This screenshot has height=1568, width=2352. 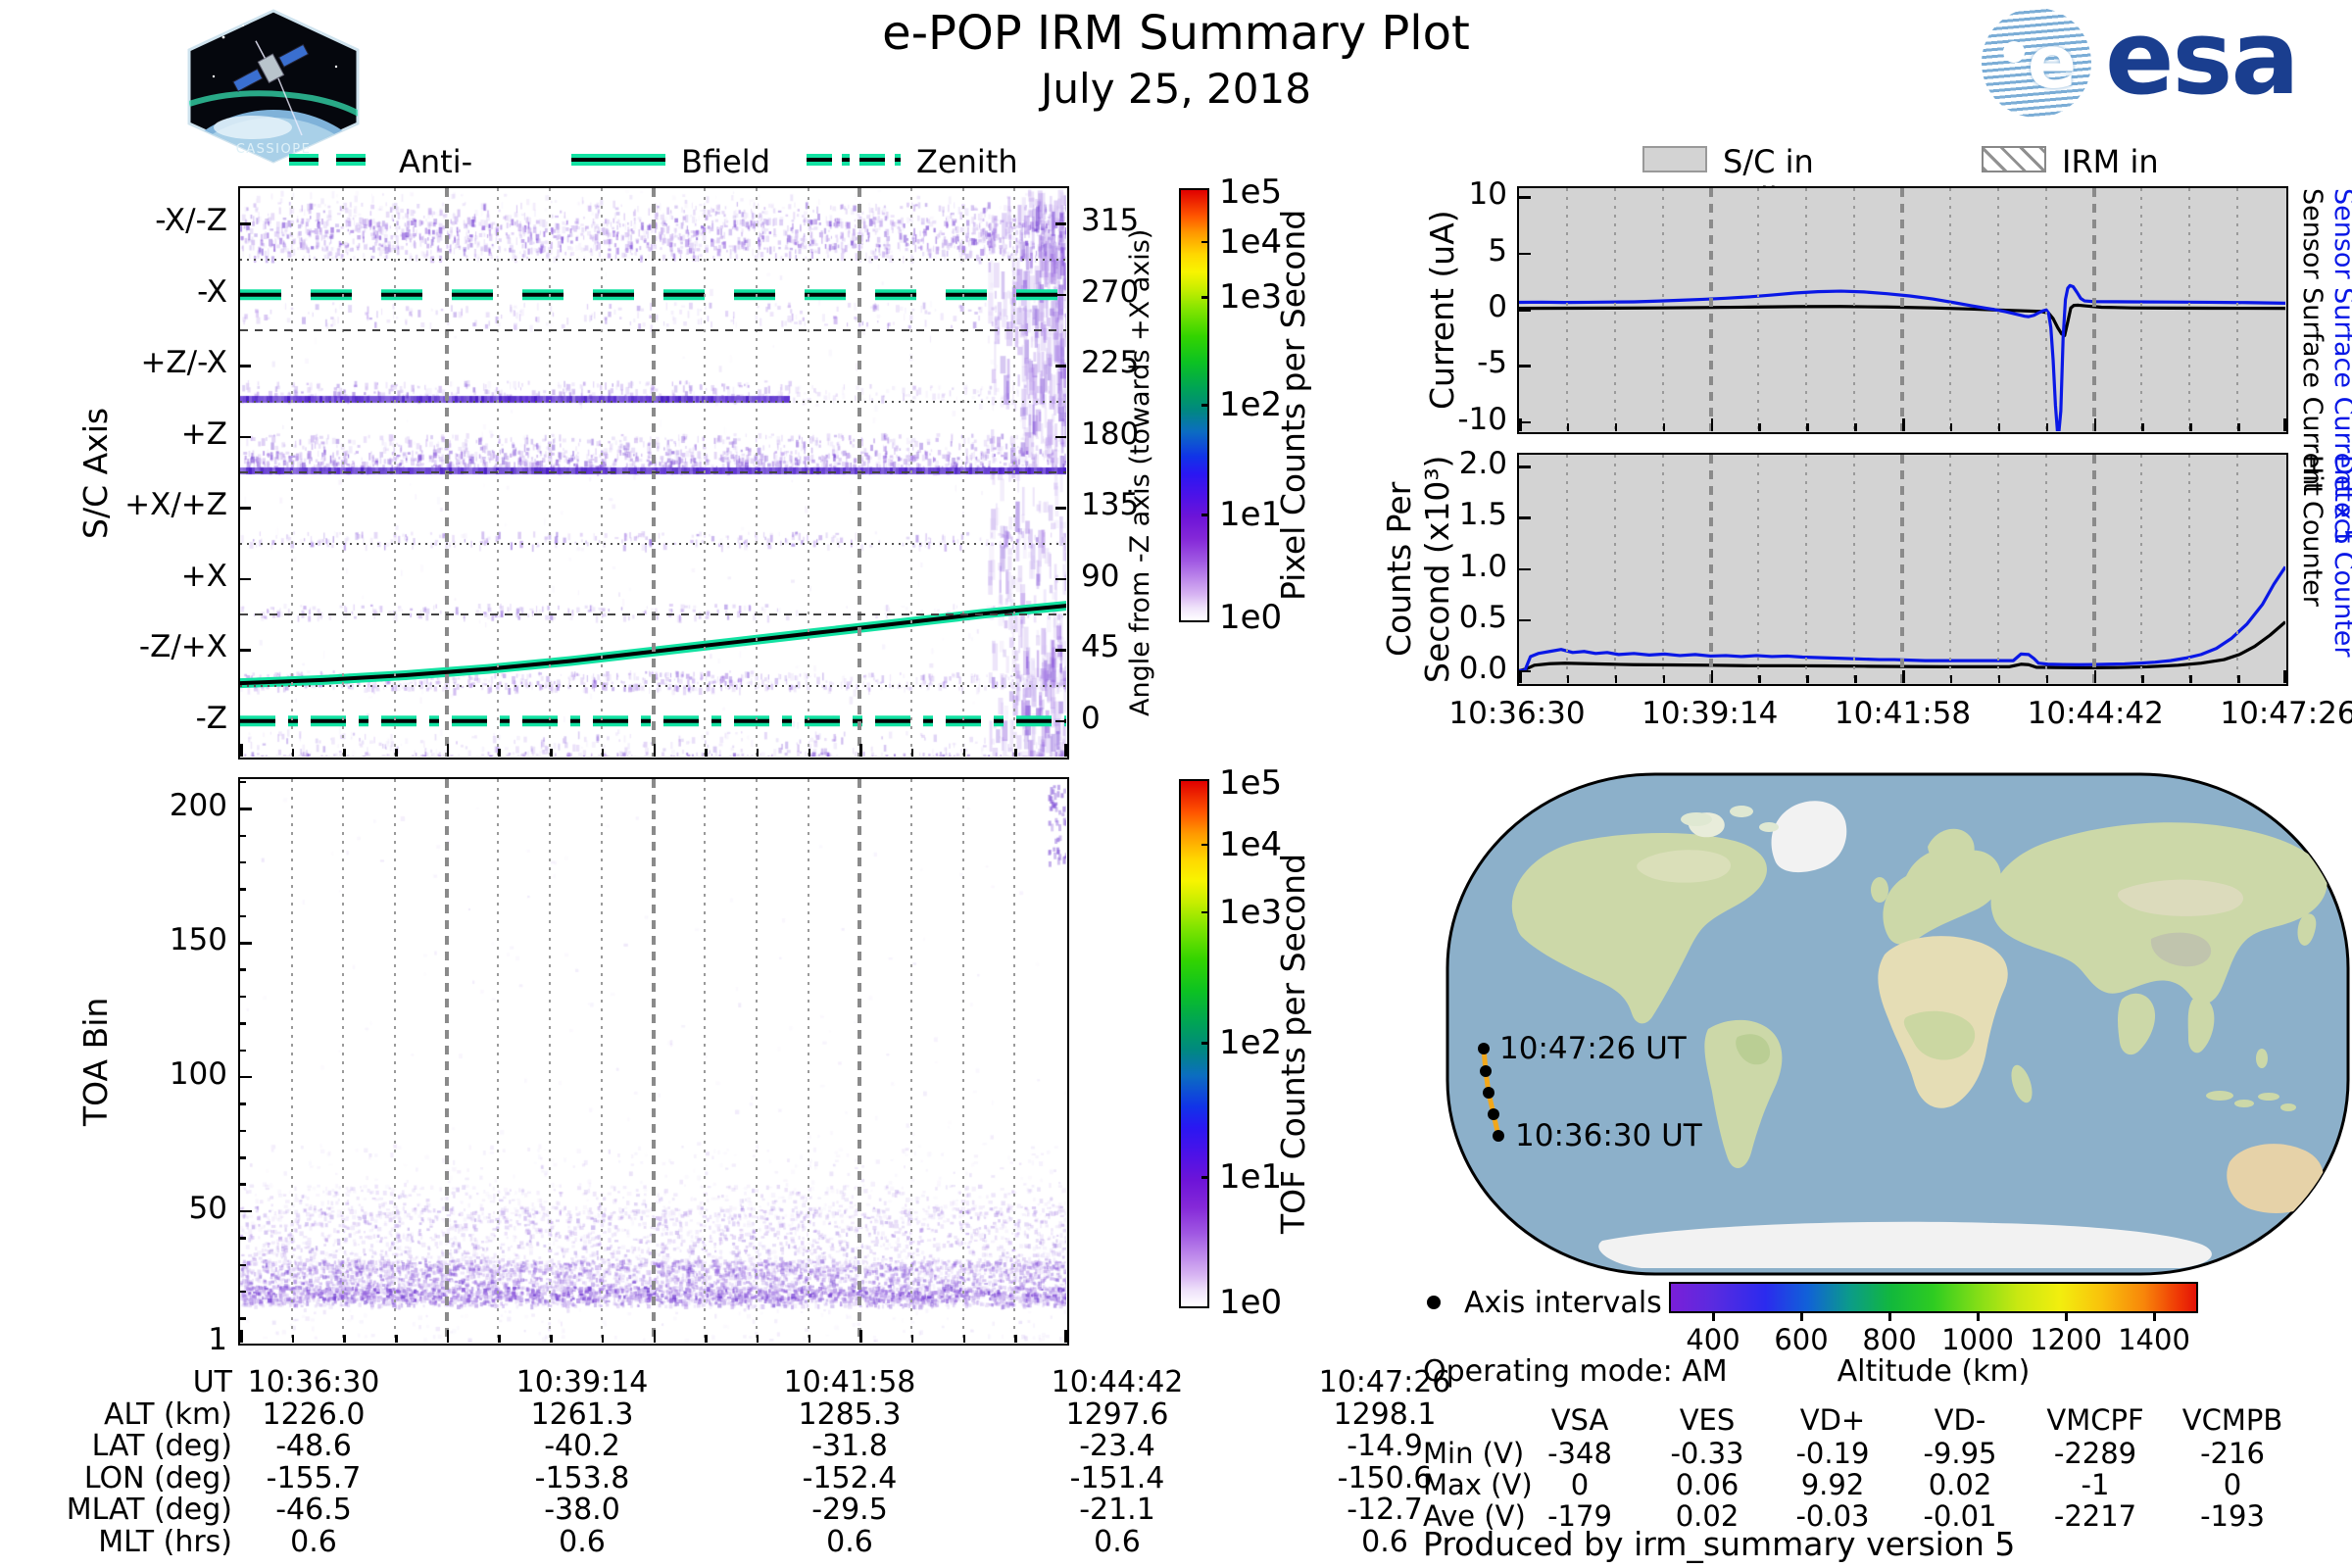 I want to click on page-title: e-POP IRM Summary Plot, so click(x=1176, y=33).